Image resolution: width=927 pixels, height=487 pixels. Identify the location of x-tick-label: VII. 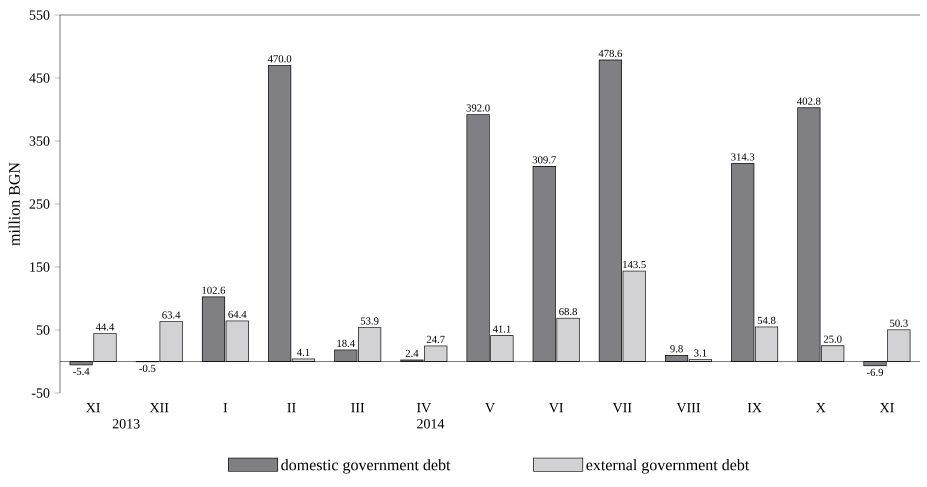
(622, 407).